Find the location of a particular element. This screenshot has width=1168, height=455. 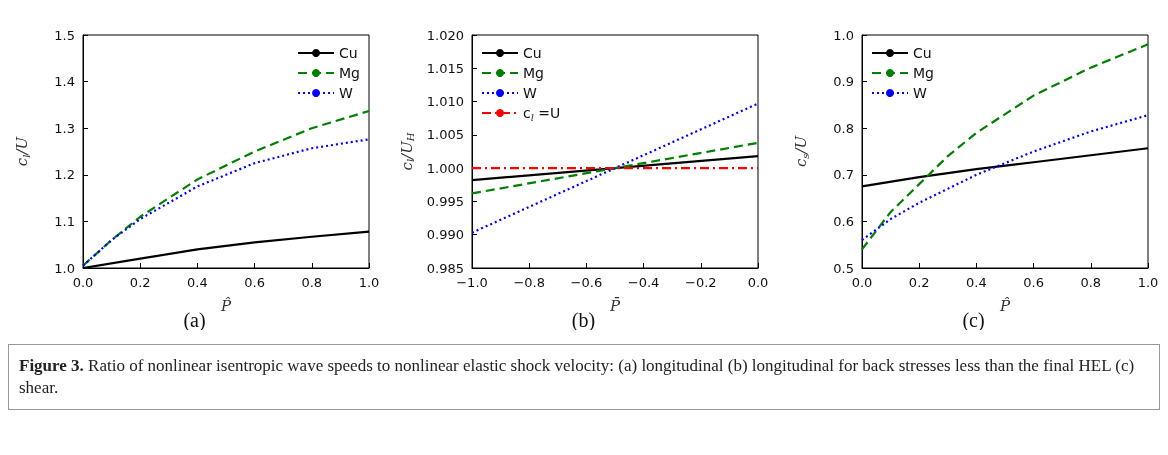

y-tick-label: 1.2 is located at coordinates (64, 175).